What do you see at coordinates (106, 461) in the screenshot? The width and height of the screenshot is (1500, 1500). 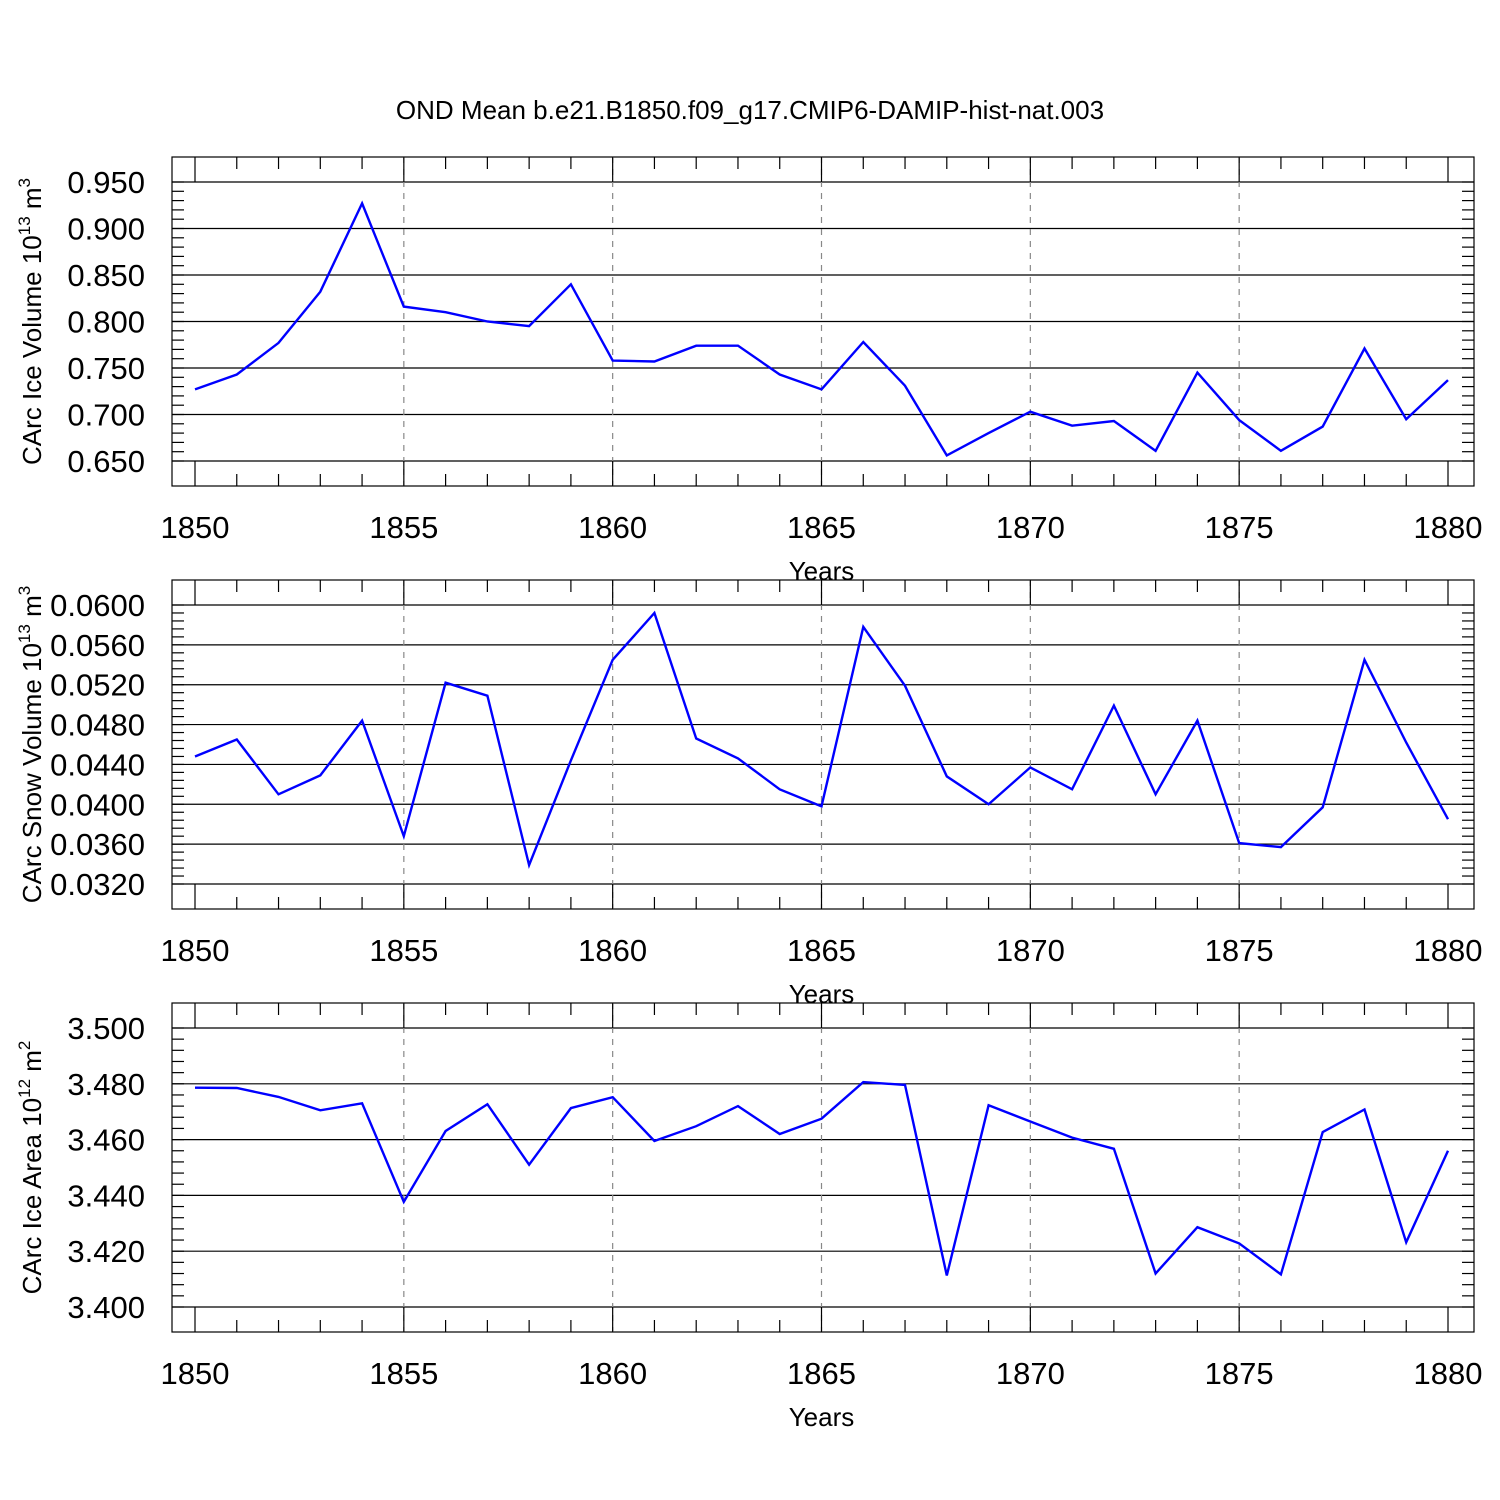 I see `panel-1-y-tick-label-0: 0.650` at bounding box center [106, 461].